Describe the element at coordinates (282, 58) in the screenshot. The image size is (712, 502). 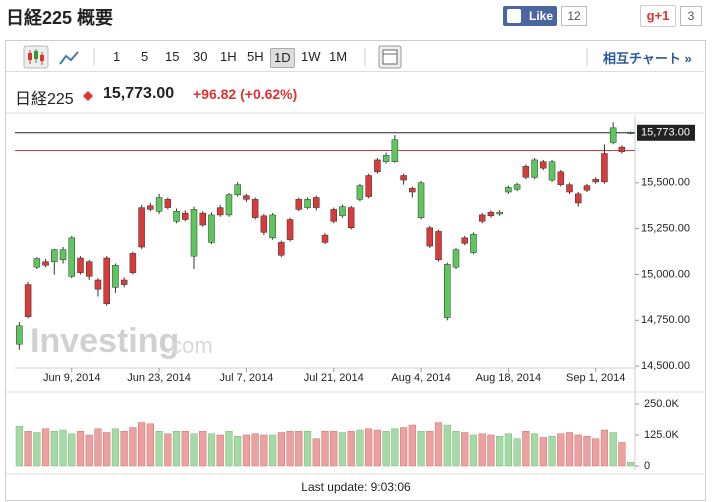
I see `interval-button: 1D` at that location.